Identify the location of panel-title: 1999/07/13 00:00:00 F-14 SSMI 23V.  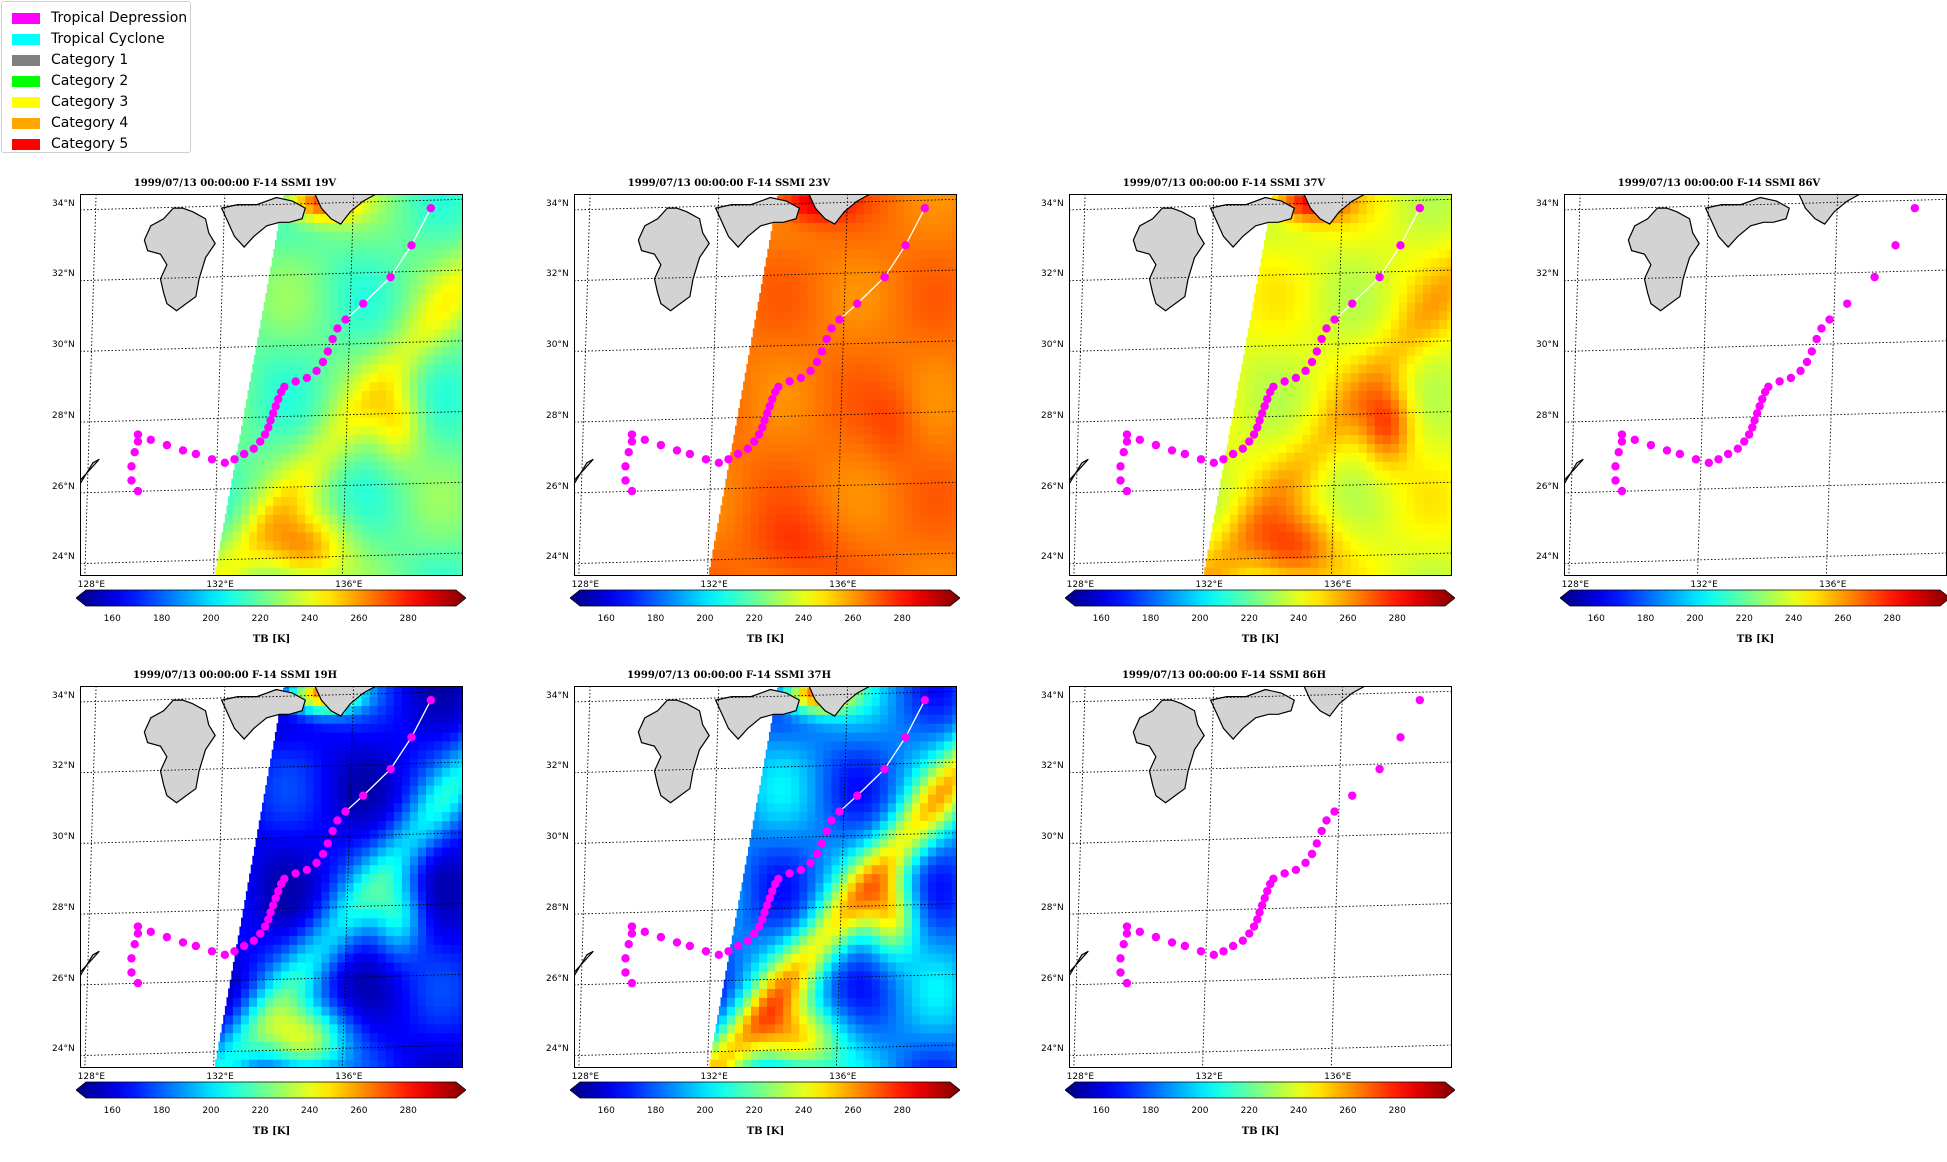
(729, 183).